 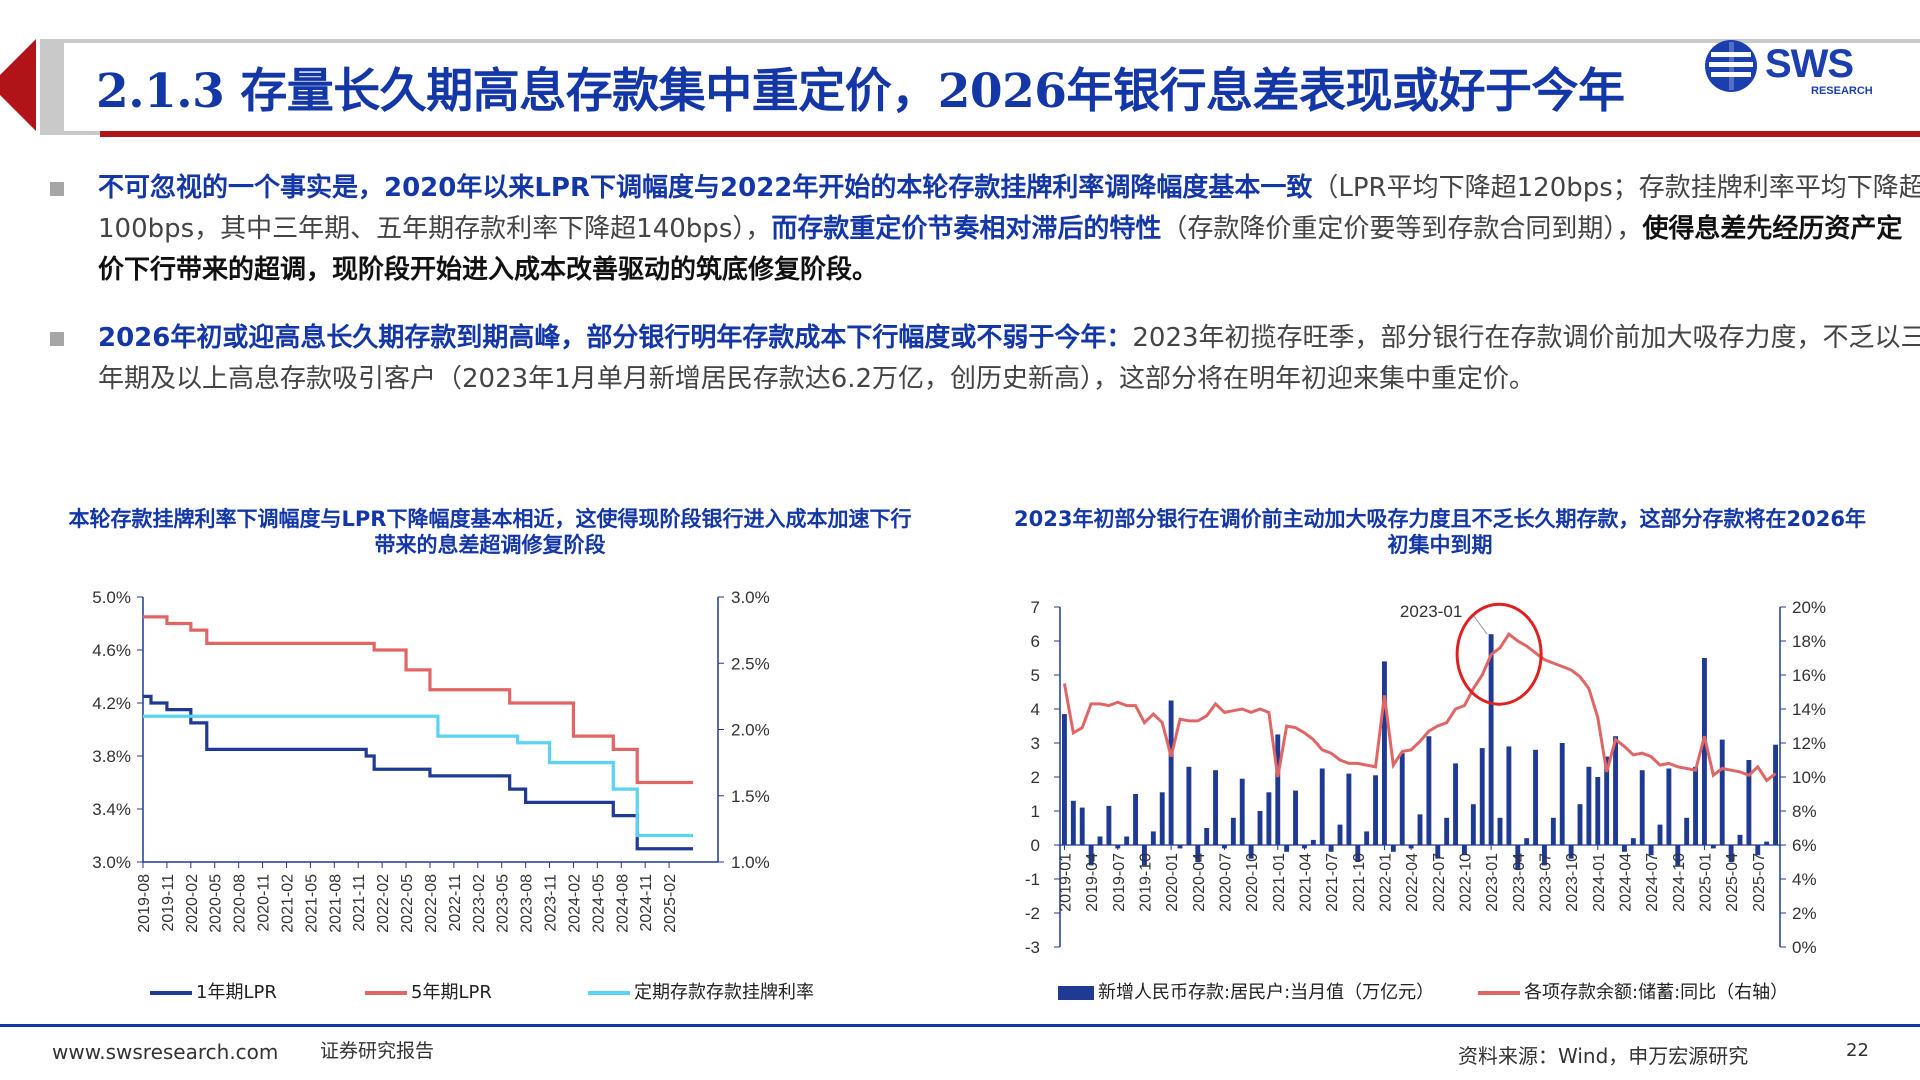 What do you see at coordinates (335, 903) in the screenshot?
I see `x-tick-label: 2021-08` at bounding box center [335, 903].